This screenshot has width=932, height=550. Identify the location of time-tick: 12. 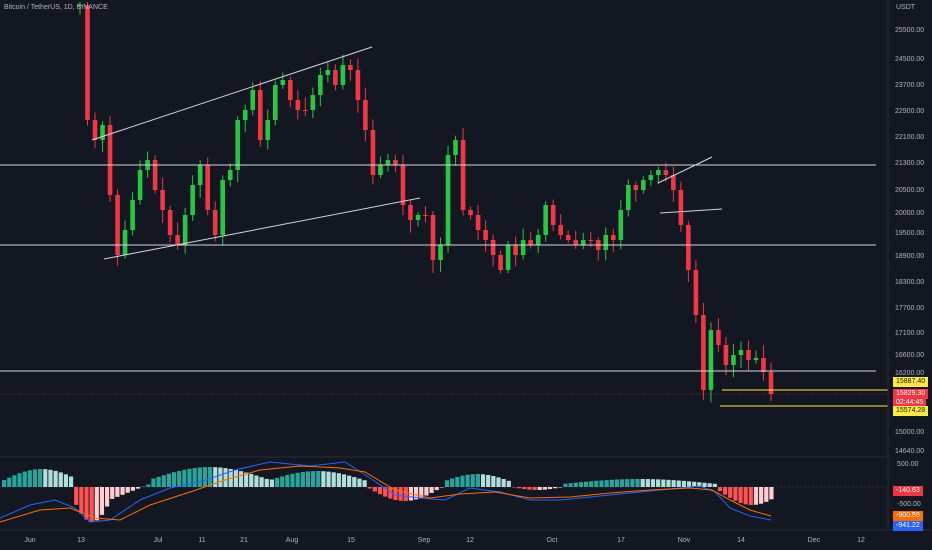
(861, 540).